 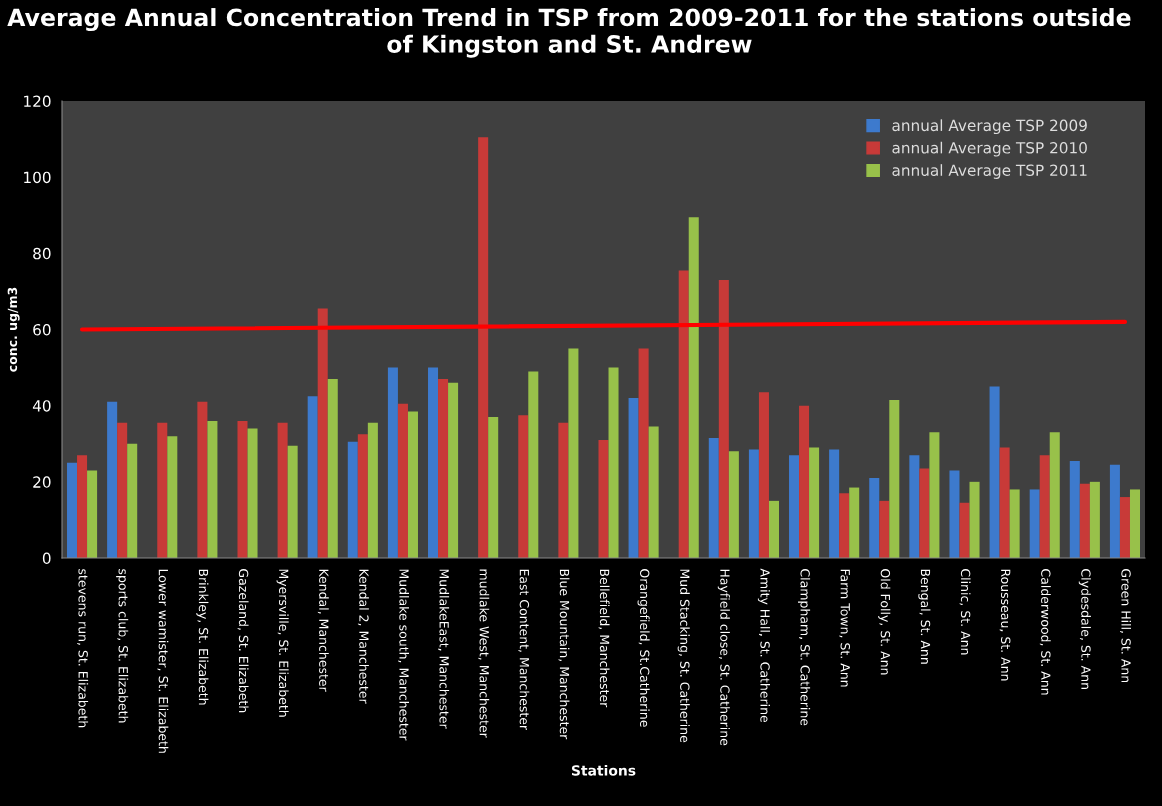 What do you see at coordinates (683, 656) in the screenshot?
I see `x-tick-label: Mud Stacking, St. Catherine` at bounding box center [683, 656].